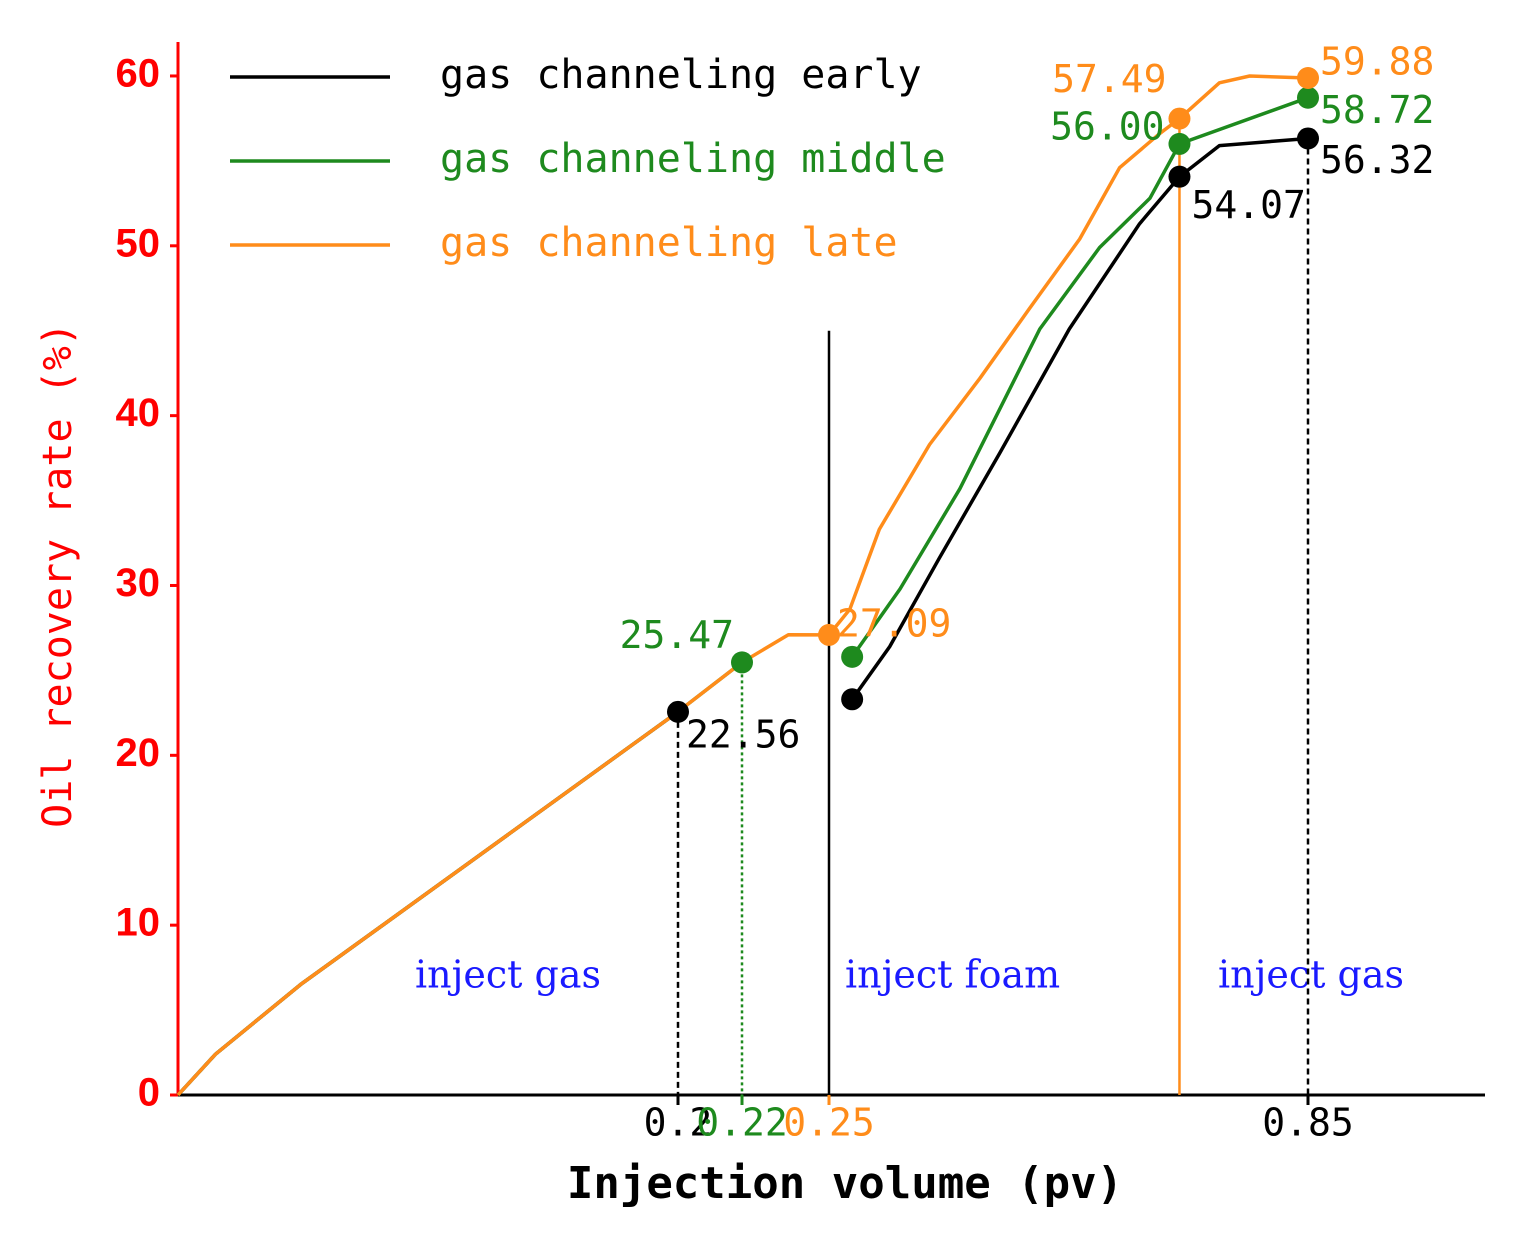 The width and height of the screenshot is (1523, 1246). Describe the element at coordinates (742, 1123) in the screenshot. I see `x-tick-label: 0.22` at that location.